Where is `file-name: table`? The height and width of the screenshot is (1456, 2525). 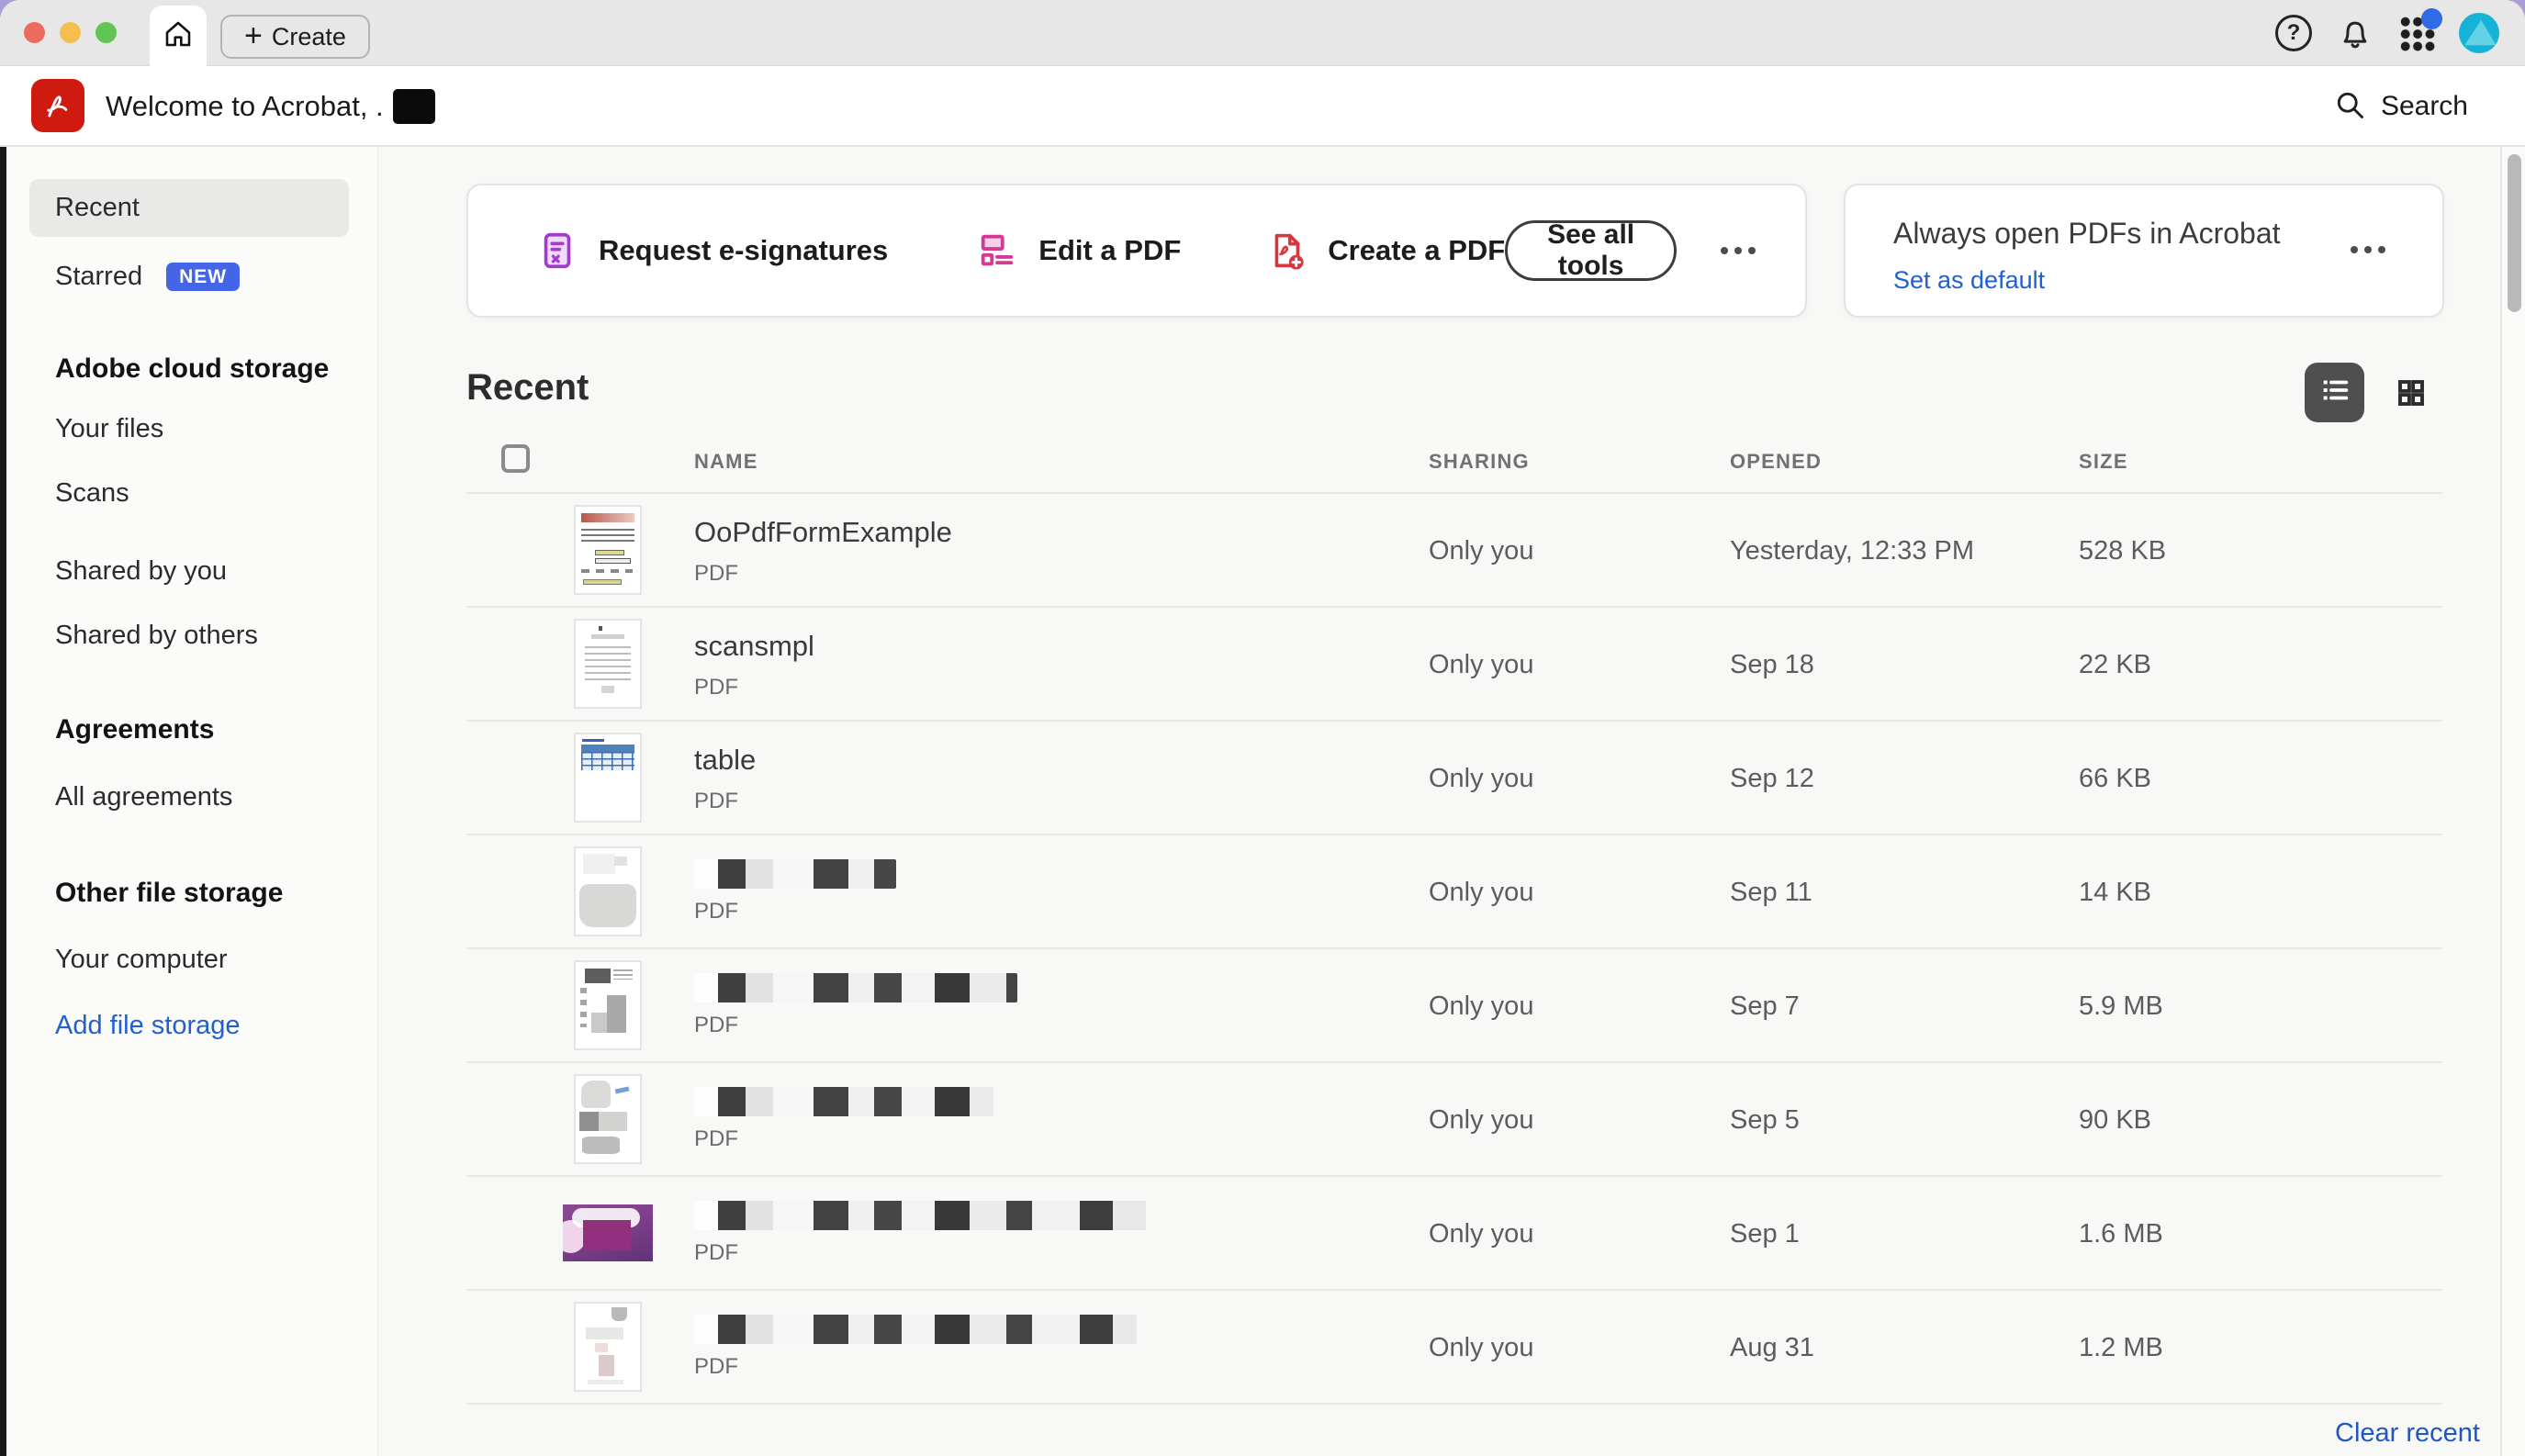 file-name: table is located at coordinates (725, 760).